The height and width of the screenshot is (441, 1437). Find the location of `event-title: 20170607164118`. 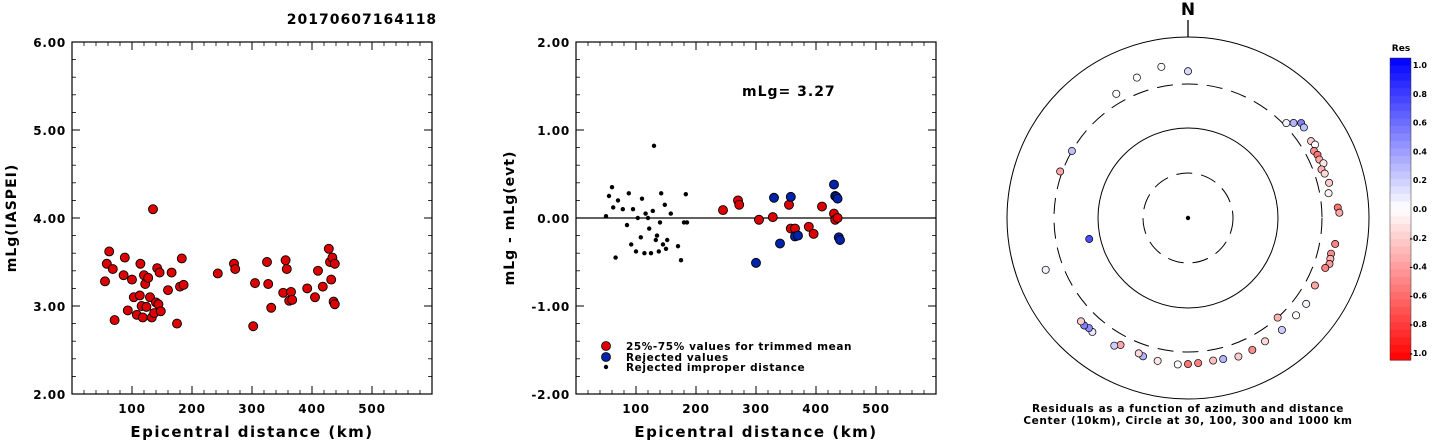

event-title: 20170607164118 is located at coordinates (362, 20).